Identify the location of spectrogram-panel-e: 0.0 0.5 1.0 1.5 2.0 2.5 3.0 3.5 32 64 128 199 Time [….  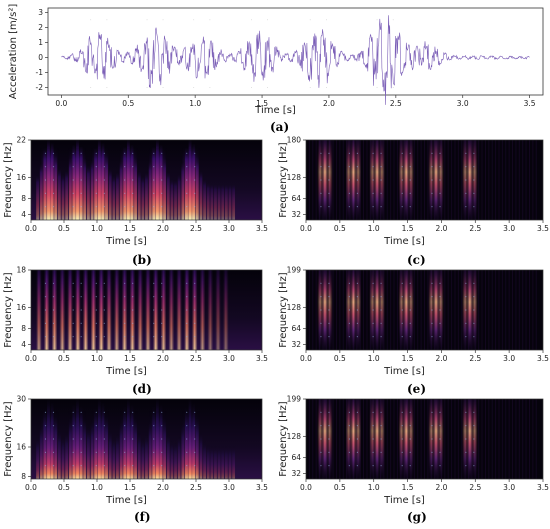
(413, 322).